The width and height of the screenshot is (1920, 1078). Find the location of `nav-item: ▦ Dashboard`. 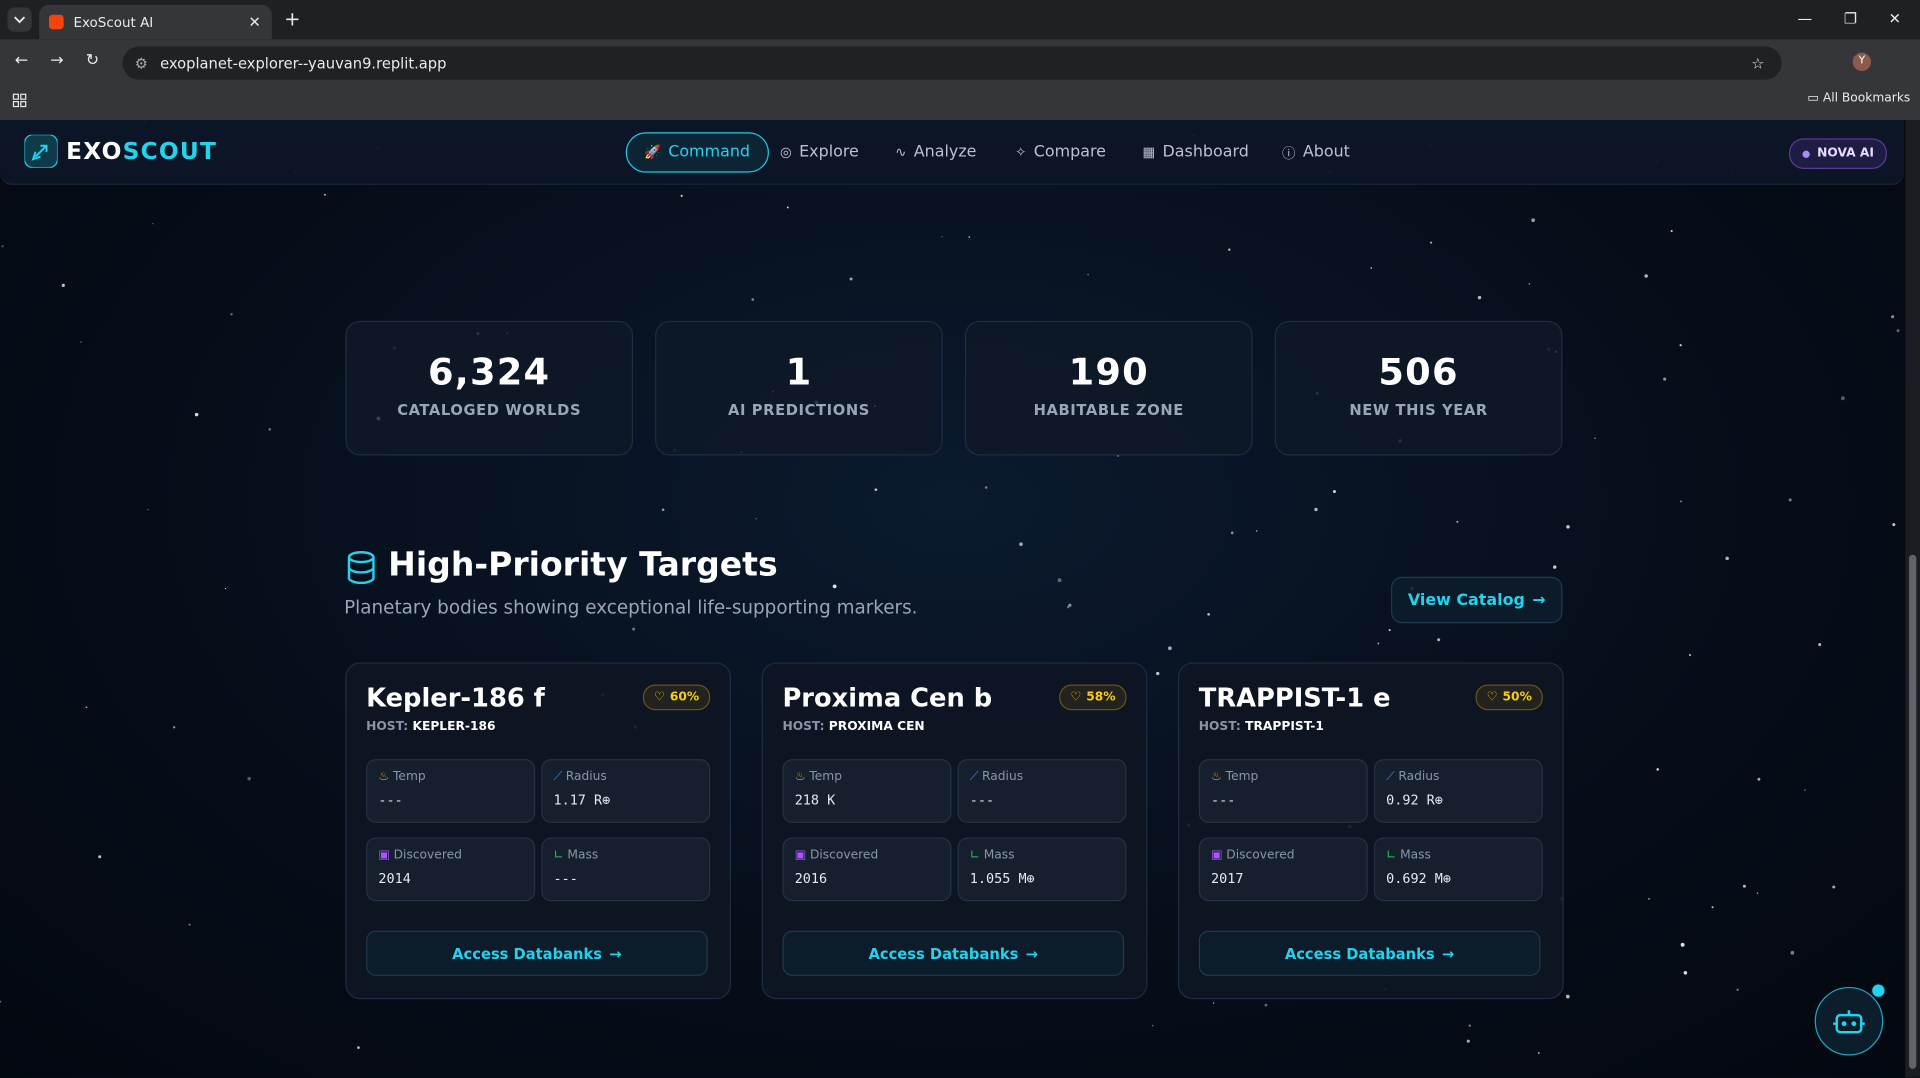

nav-item: ▦ Dashboard is located at coordinates (1195, 152).